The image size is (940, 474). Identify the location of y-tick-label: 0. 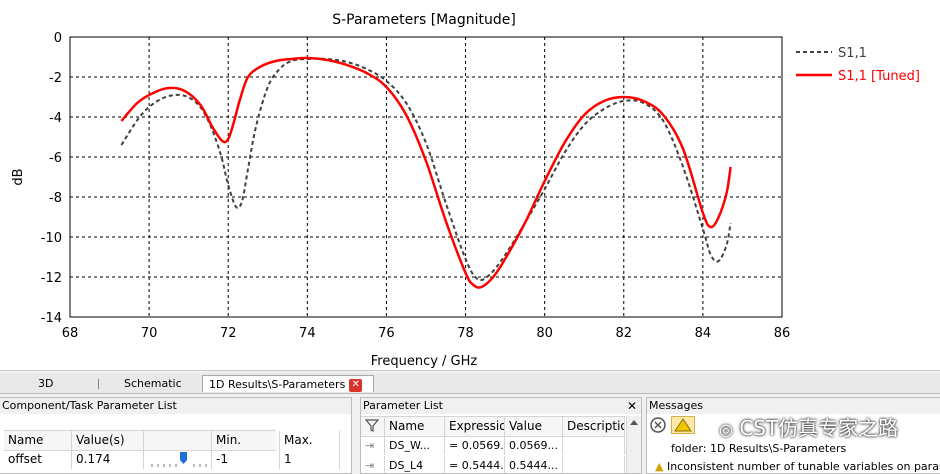
(58, 38).